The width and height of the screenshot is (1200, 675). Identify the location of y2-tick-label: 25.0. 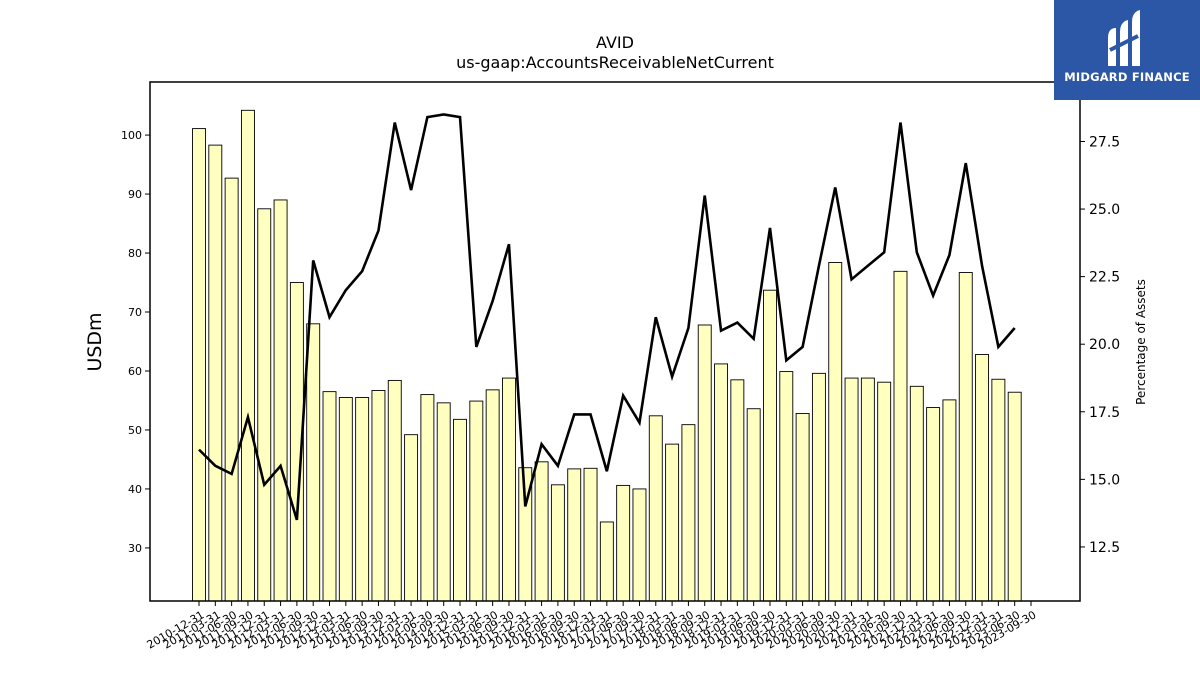
(1104, 210).